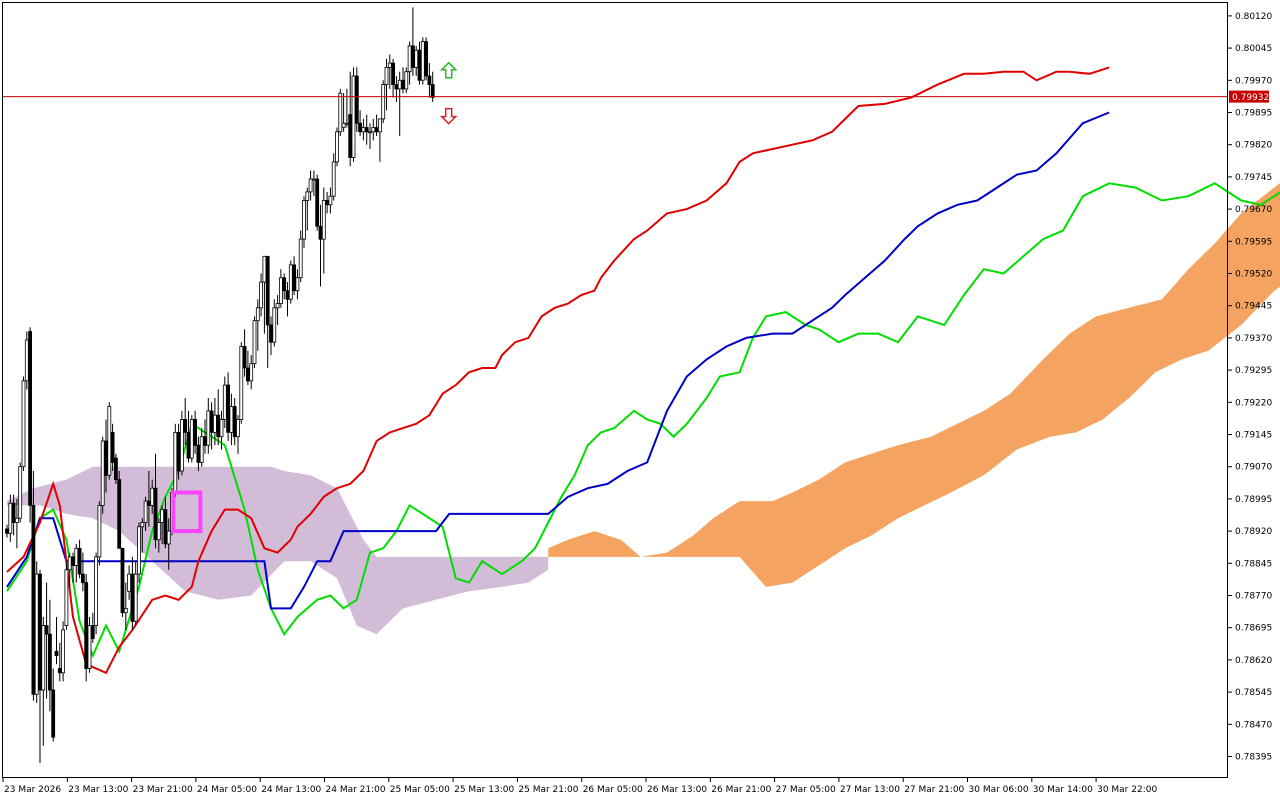  Describe the element at coordinates (1249, 96) in the screenshot. I see `current-price-tag` at that location.